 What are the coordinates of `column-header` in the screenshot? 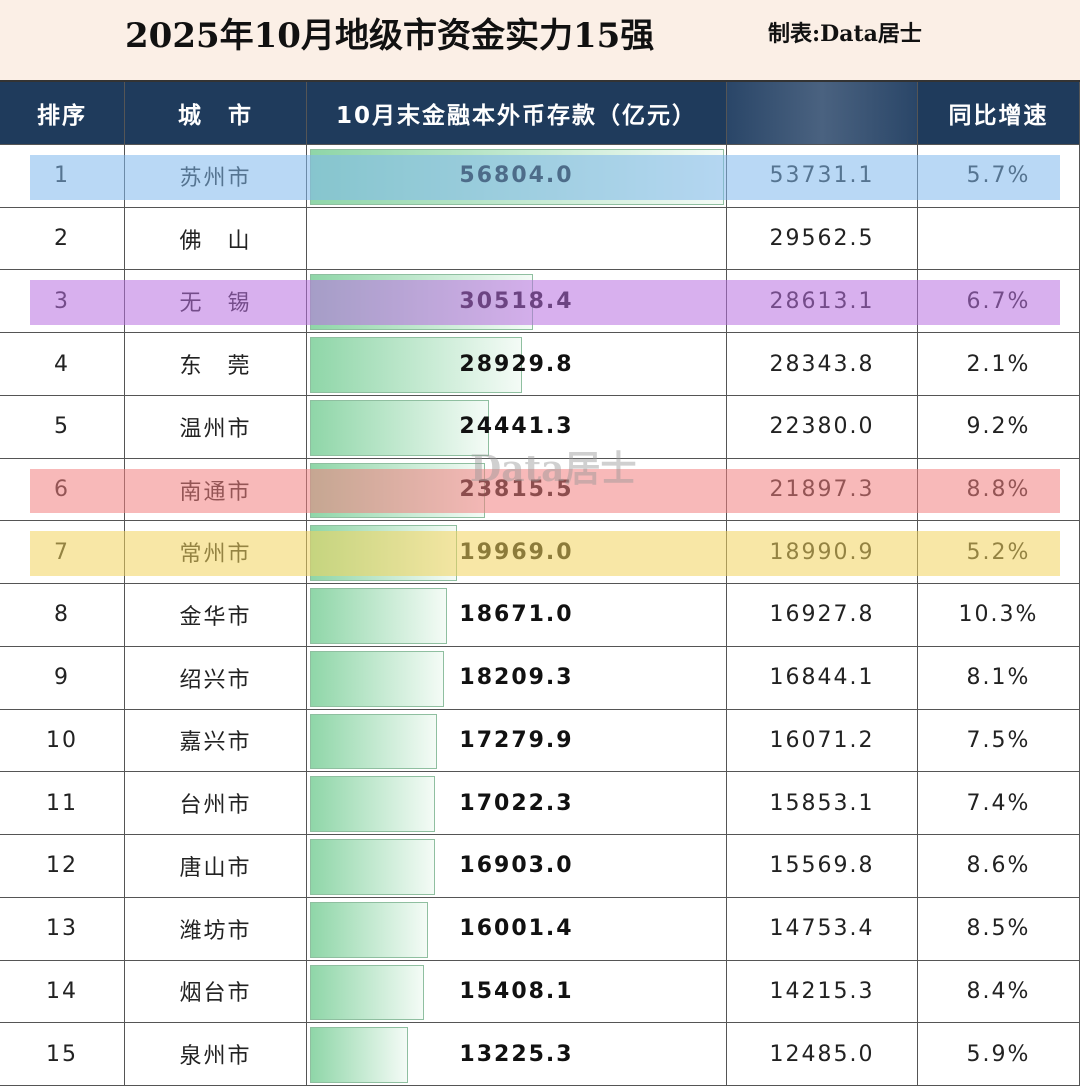 It's located at (822, 113).